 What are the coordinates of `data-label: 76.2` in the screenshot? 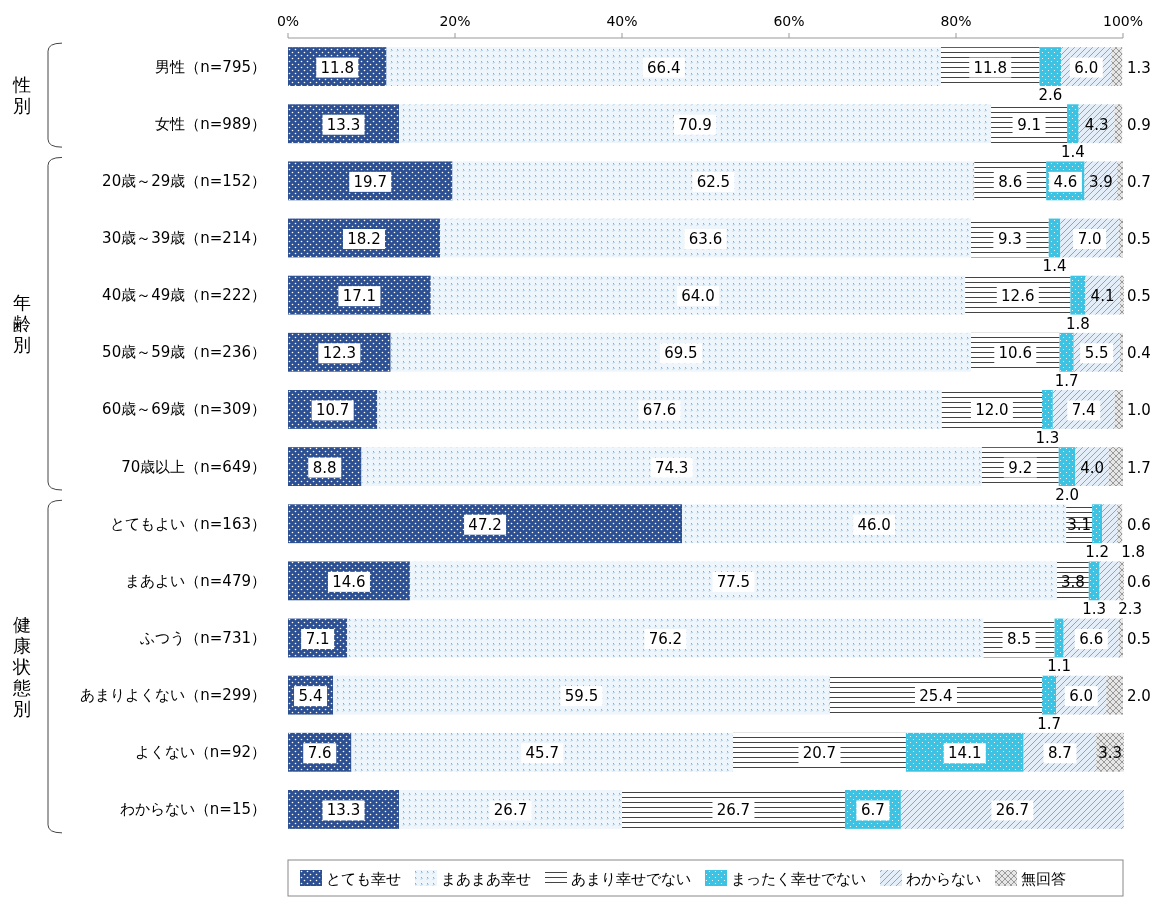 It's located at (665, 639).